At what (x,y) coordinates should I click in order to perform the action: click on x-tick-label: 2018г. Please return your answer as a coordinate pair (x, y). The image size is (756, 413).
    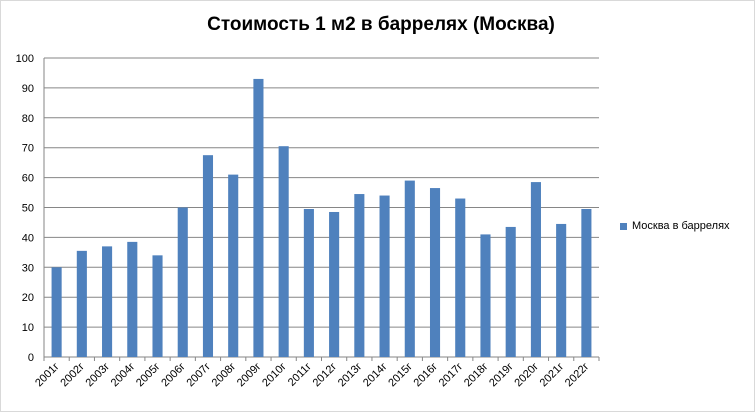
    Looking at the image, I should click on (476, 375).